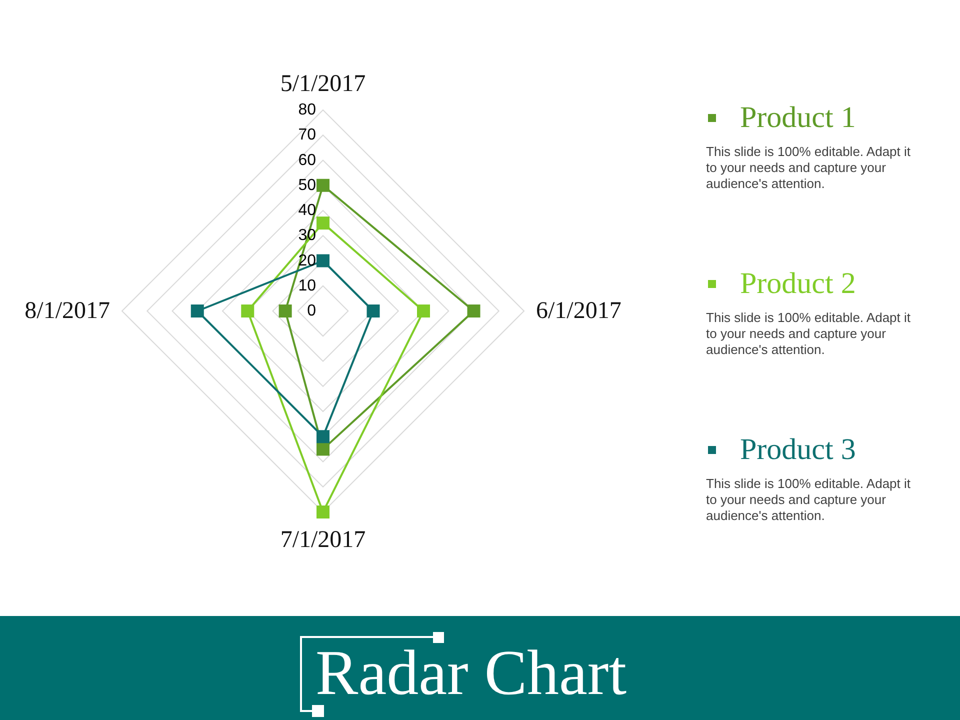 The width and height of the screenshot is (960, 720). I want to click on legend-label: Product 2, so click(798, 284).